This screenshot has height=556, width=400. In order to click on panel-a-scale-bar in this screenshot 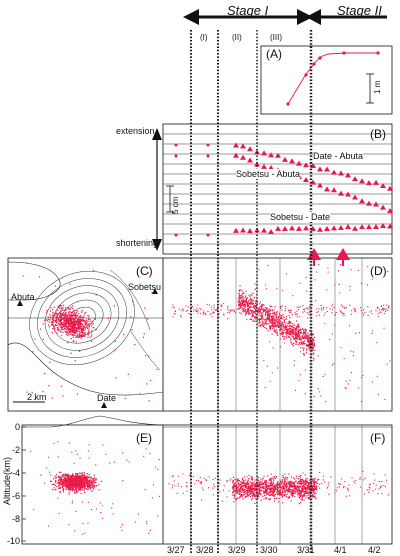, I will do `click(370, 88)`.